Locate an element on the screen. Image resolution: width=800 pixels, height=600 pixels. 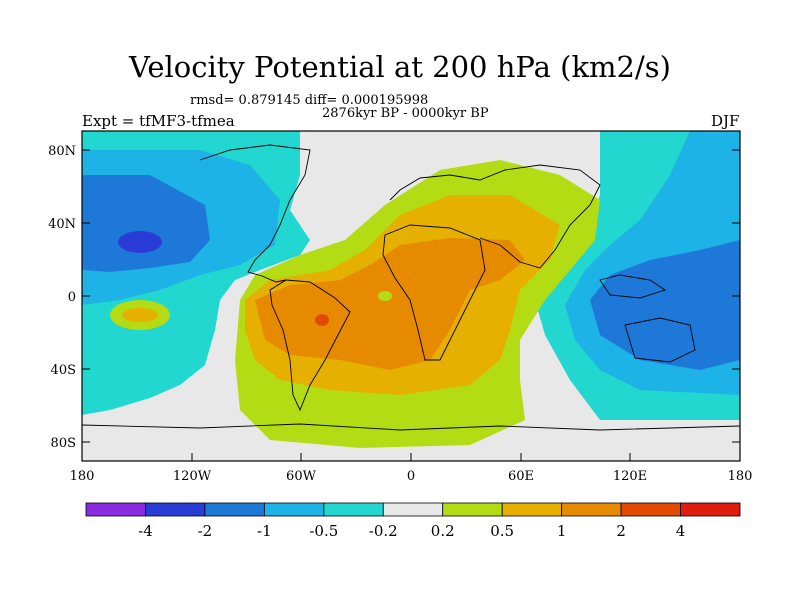
season-label: DJF is located at coordinates (725, 121).